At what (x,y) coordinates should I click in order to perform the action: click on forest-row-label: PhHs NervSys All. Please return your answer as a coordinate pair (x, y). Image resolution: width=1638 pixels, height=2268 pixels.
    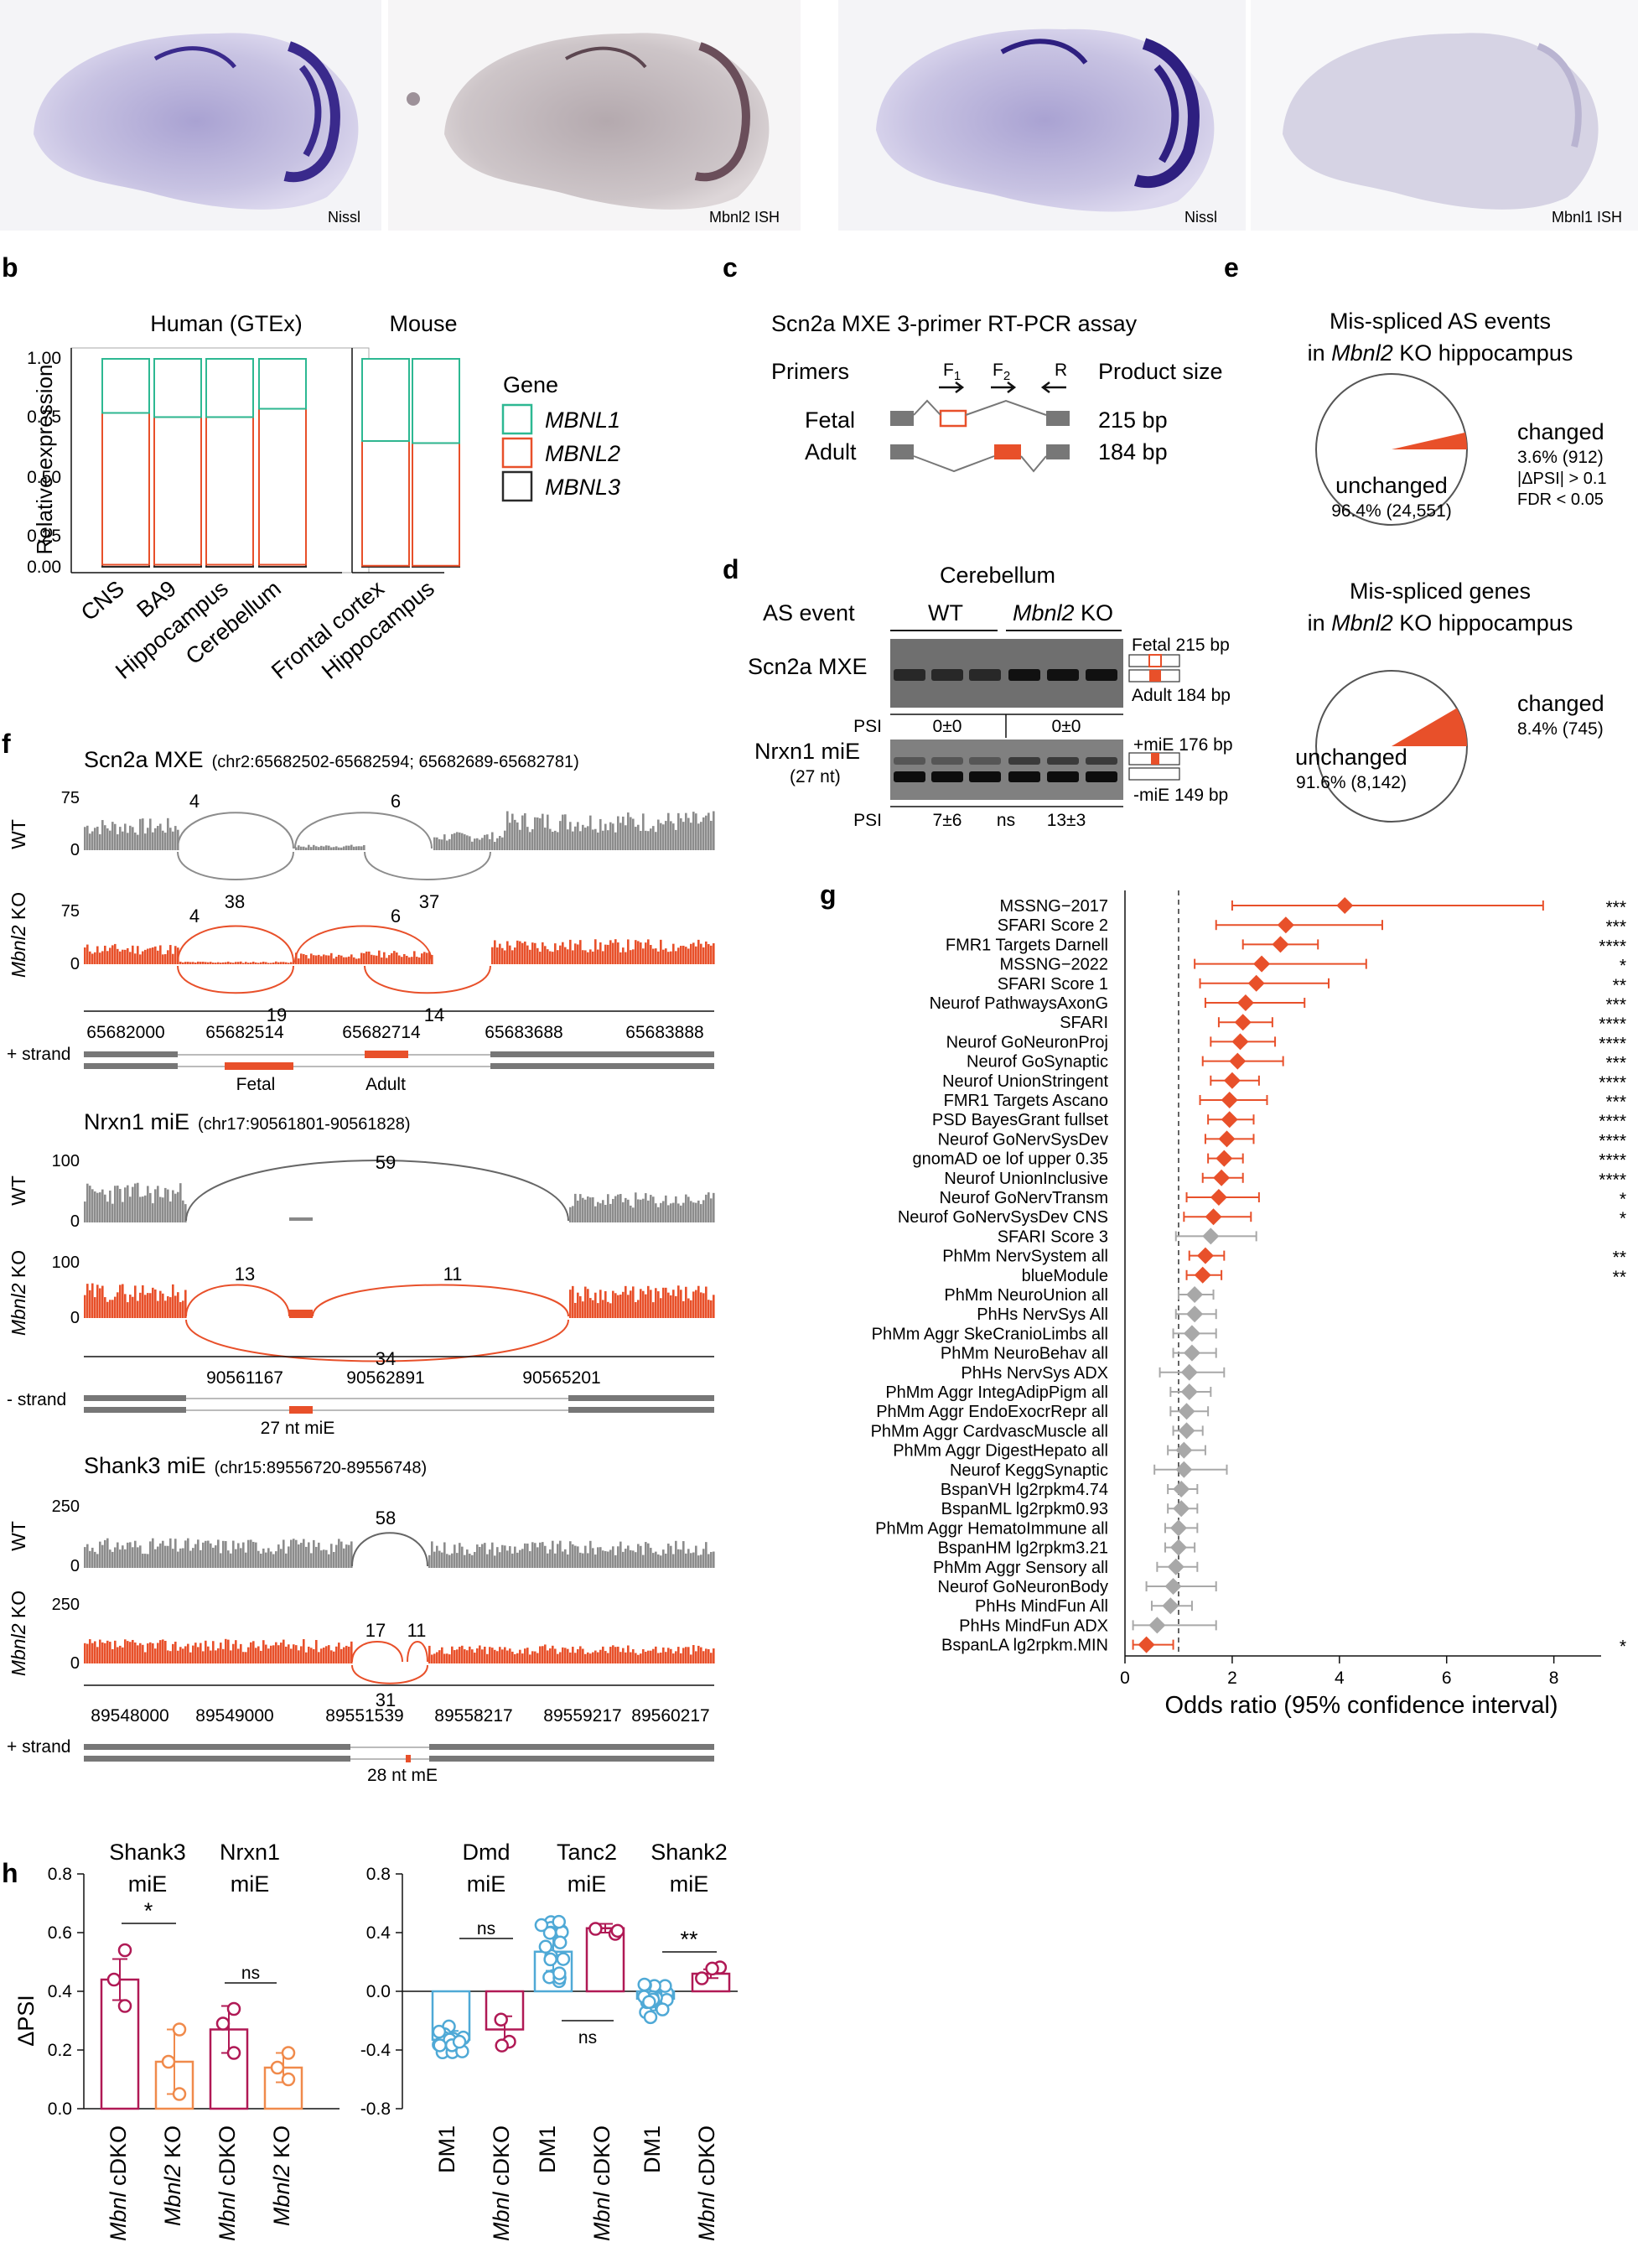
    Looking at the image, I should click on (1042, 1314).